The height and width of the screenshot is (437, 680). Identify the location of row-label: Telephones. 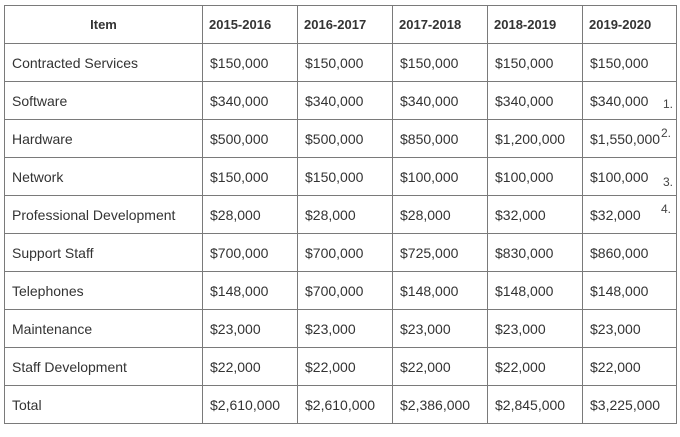
(103, 290).